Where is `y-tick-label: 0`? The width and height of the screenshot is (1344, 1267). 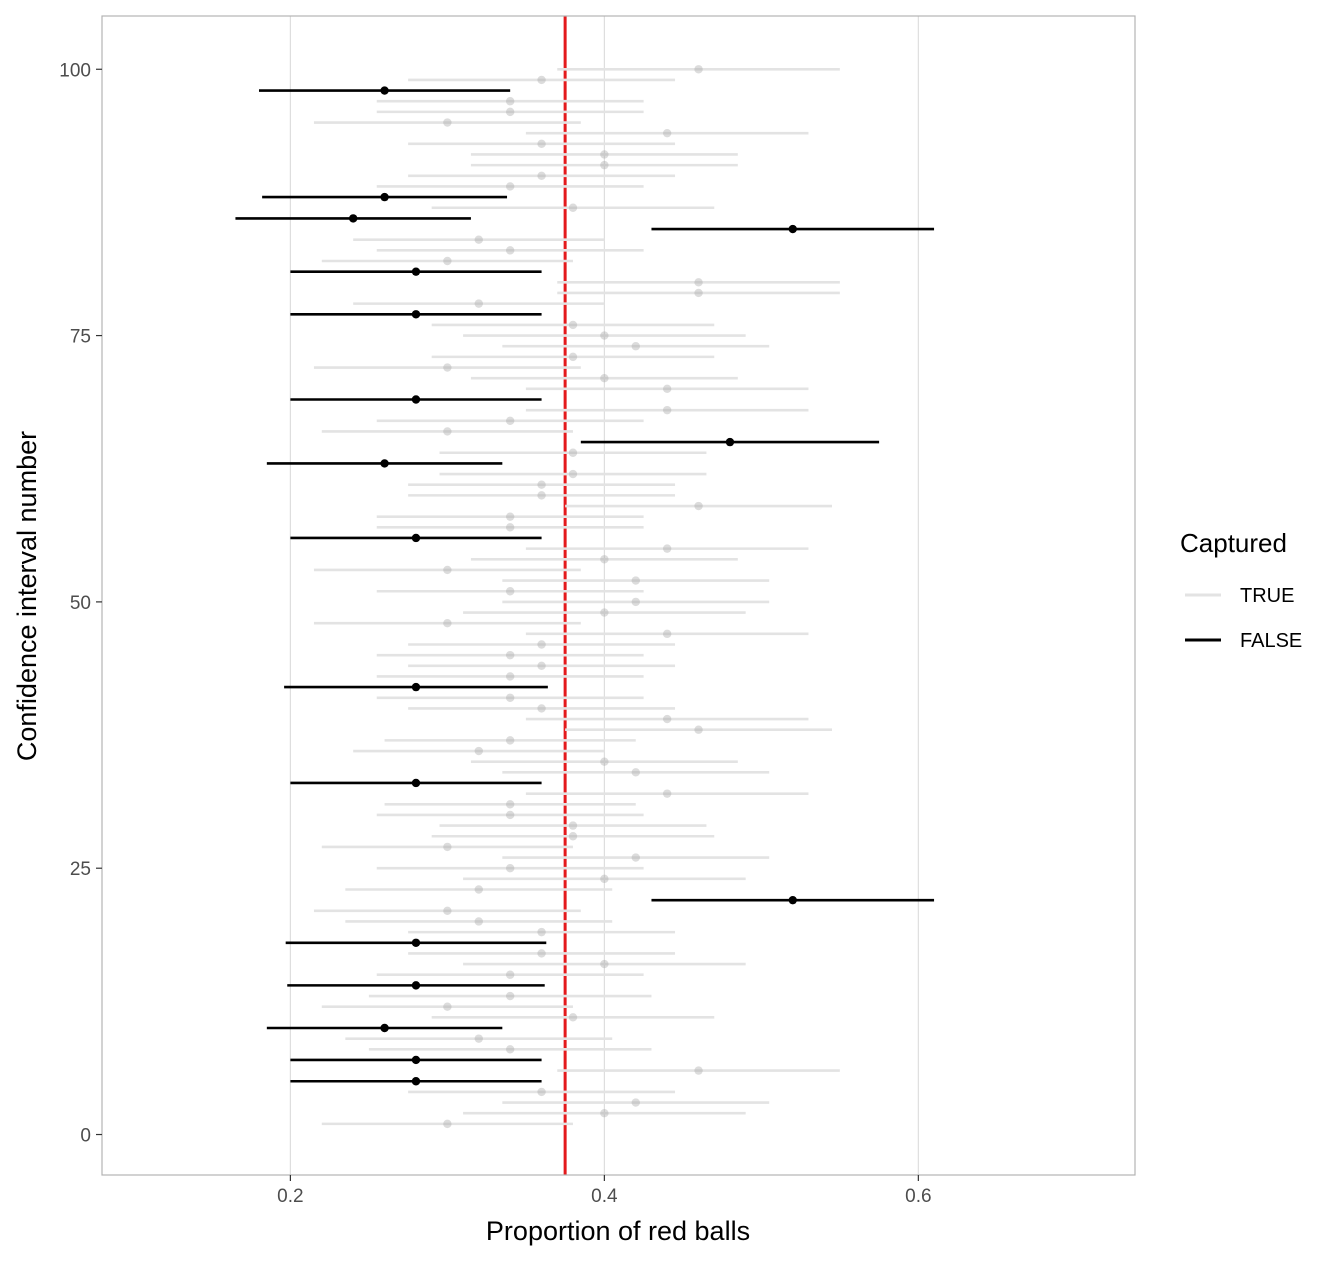
y-tick-label: 0 is located at coordinates (85, 1136).